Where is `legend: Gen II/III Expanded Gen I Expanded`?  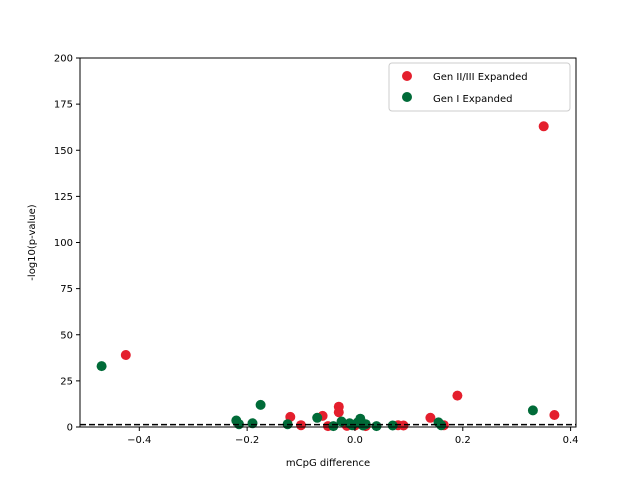 legend: Gen II/III Expanded Gen I Expanded is located at coordinates (479, 87).